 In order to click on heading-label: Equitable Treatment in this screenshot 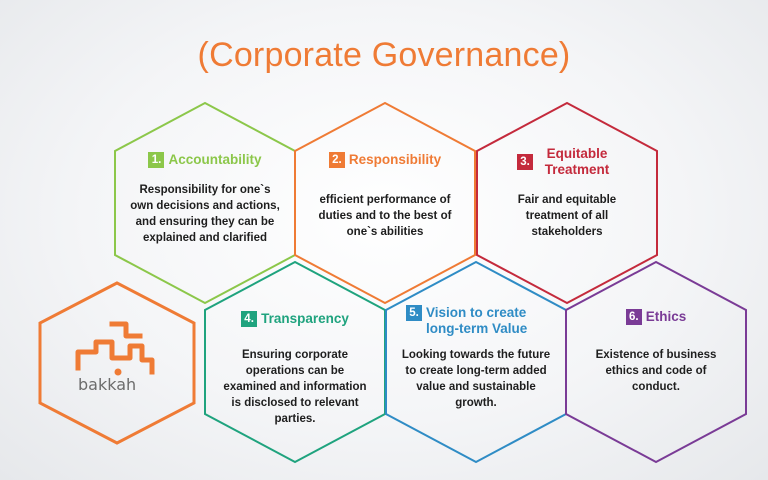, I will do `click(577, 161)`.